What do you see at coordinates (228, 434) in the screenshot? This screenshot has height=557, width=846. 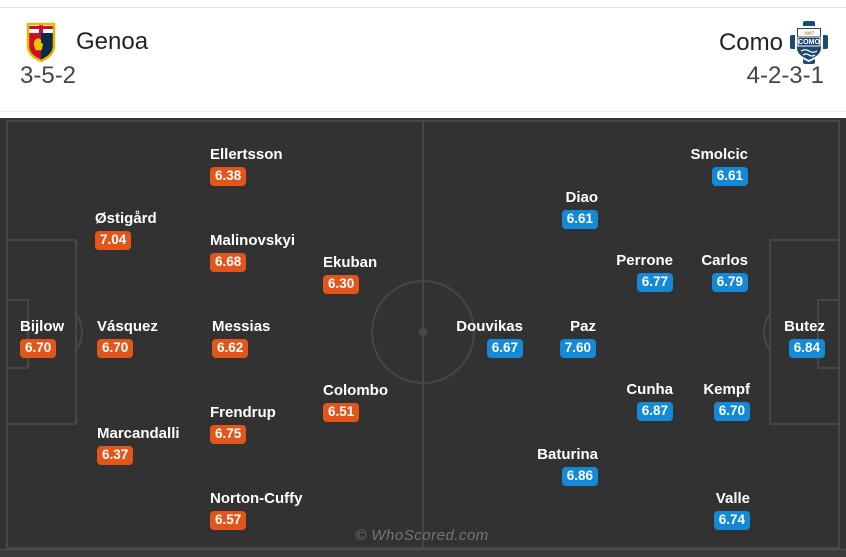 I see `player-rating-badge: 6.75` at bounding box center [228, 434].